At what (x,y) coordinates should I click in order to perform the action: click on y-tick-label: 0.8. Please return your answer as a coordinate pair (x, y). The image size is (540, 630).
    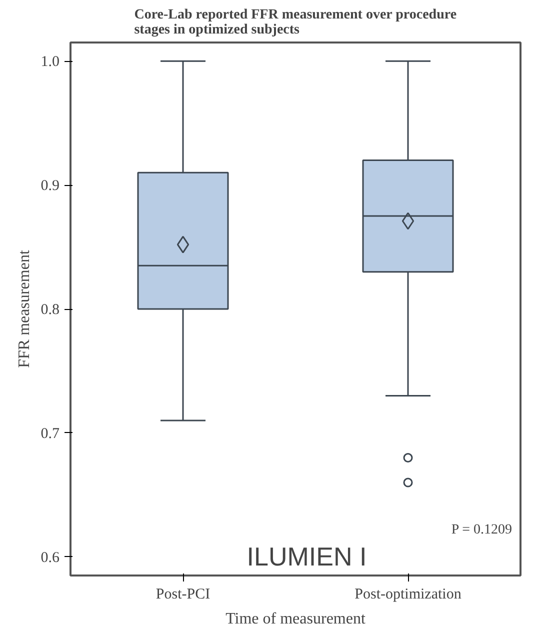
    Looking at the image, I should click on (50, 310).